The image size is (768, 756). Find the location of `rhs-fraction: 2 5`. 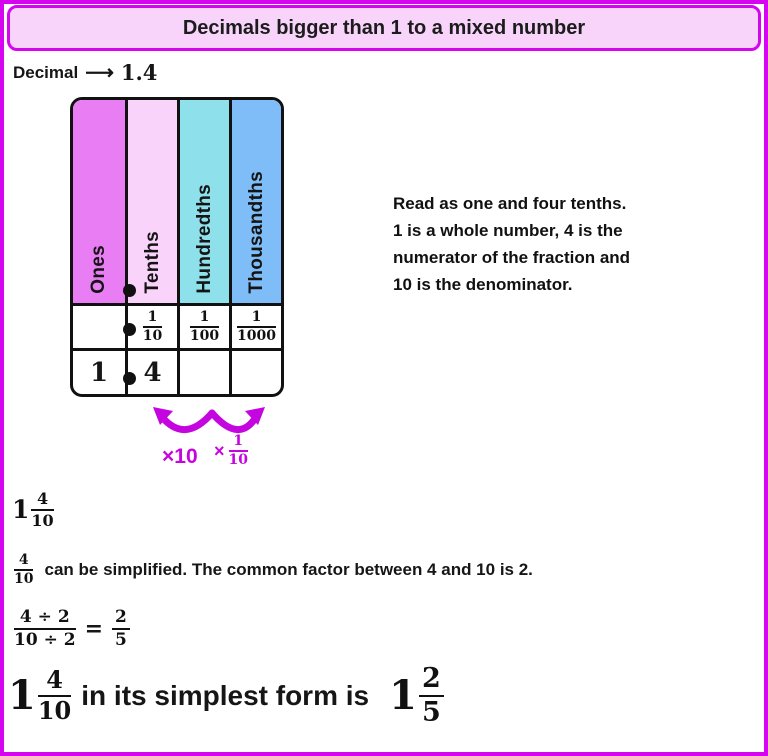

rhs-fraction: 2 5 is located at coordinates (121, 628).